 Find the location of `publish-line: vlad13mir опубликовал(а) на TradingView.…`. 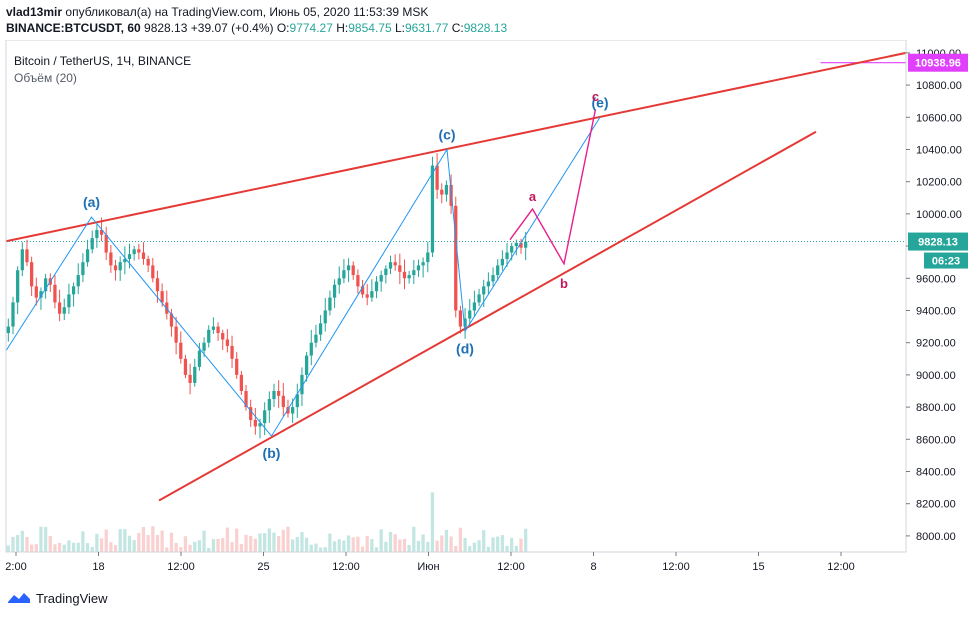

publish-line: vlad13mir опубликовал(а) на TradingView.… is located at coordinates (256, 12).